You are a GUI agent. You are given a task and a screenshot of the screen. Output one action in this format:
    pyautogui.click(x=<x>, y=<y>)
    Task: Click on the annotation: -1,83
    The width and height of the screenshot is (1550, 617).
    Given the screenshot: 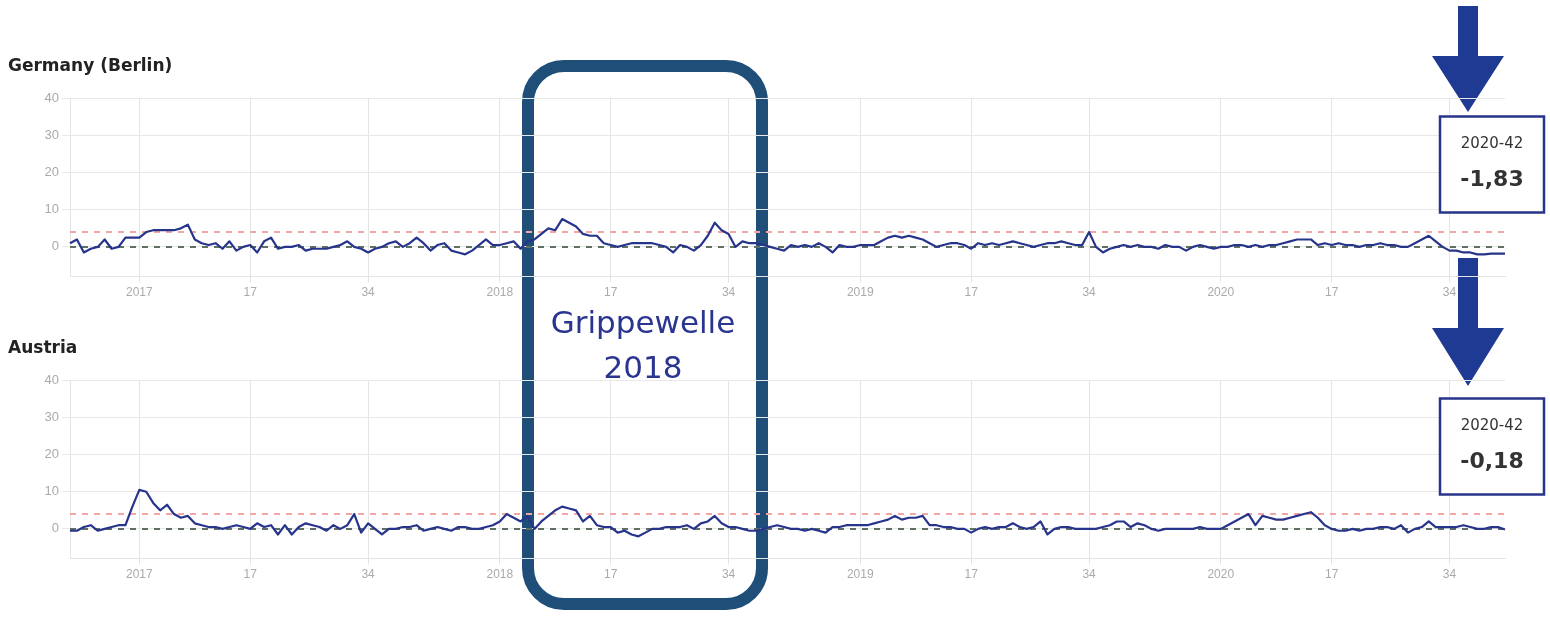 What is the action you would take?
    pyautogui.click(x=1492, y=179)
    